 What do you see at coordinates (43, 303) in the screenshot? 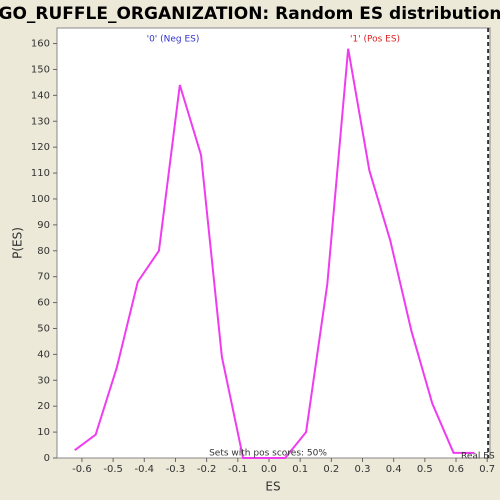
I see `y-tick-label: 60` at bounding box center [43, 303].